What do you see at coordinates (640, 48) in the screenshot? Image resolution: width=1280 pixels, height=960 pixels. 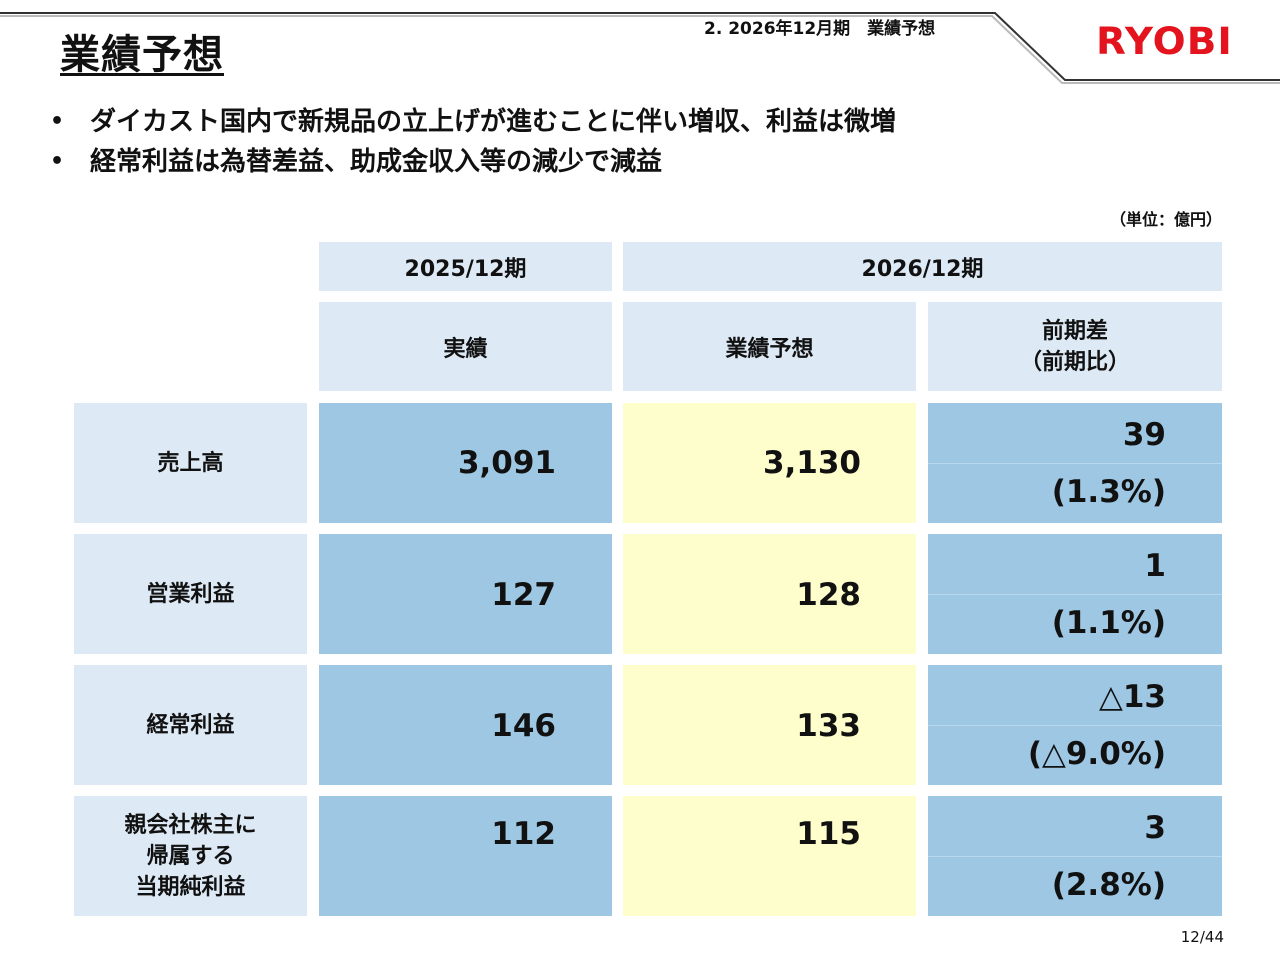 I see `header-rule` at bounding box center [640, 48].